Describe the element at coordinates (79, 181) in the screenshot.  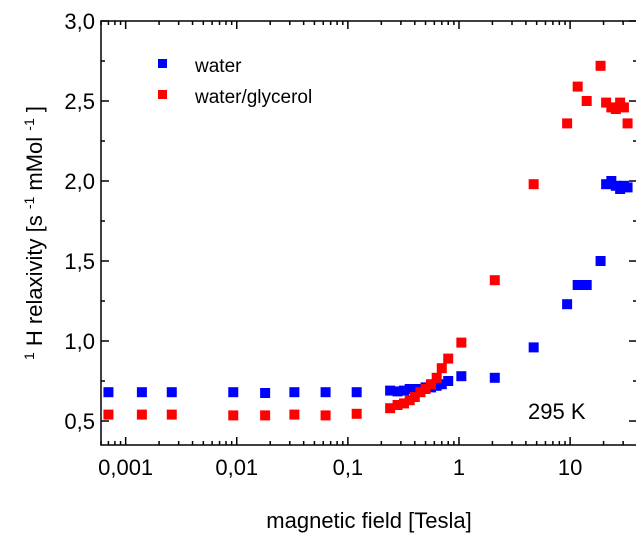
I see `y-tick-label: 2,0` at that location.